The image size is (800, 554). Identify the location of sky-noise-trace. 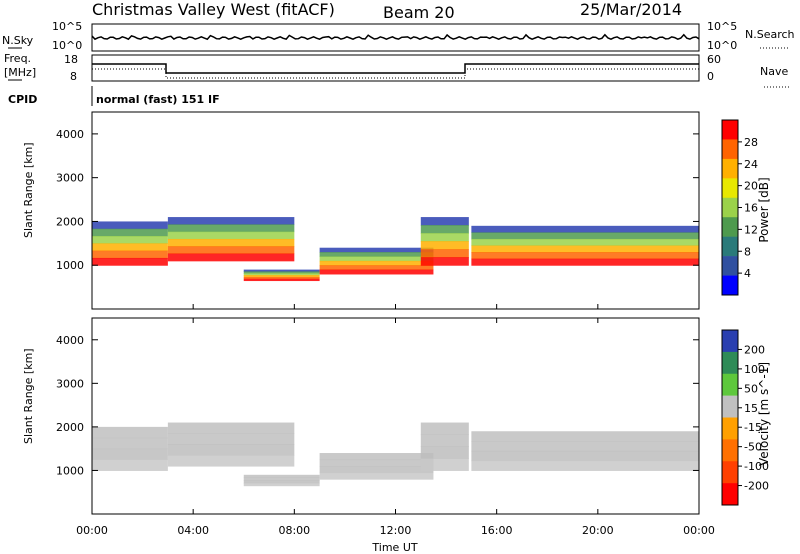
(395, 37).